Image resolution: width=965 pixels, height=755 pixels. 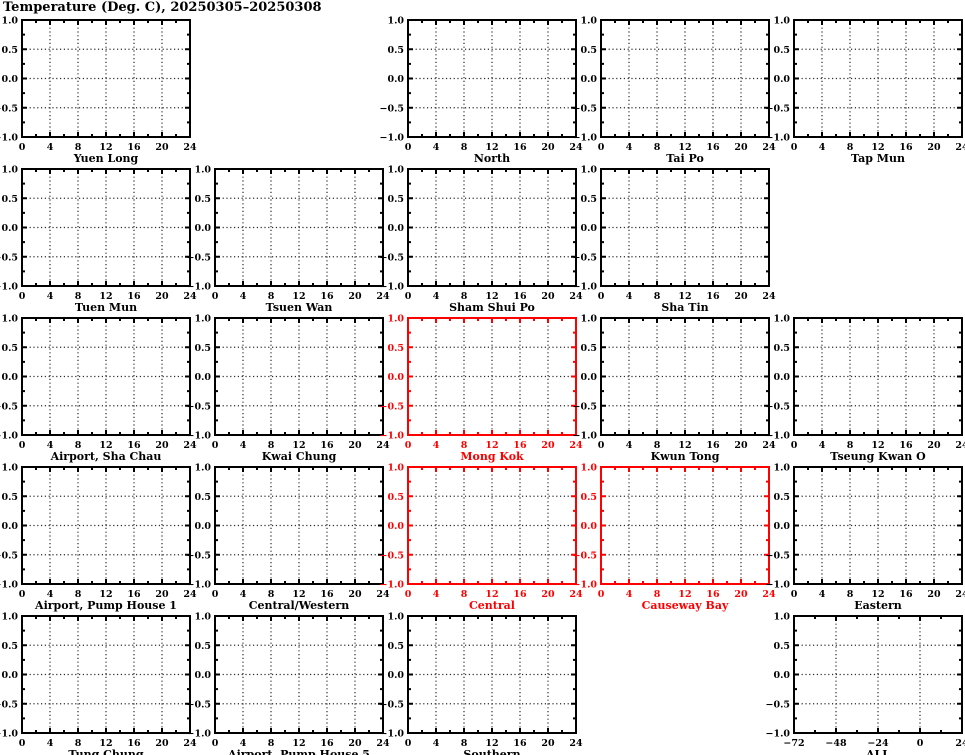 What do you see at coordinates (298, 751) in the screenshot?
I see `subplot-title: Airport, Pump House 5` at bounding box center [298, 751].